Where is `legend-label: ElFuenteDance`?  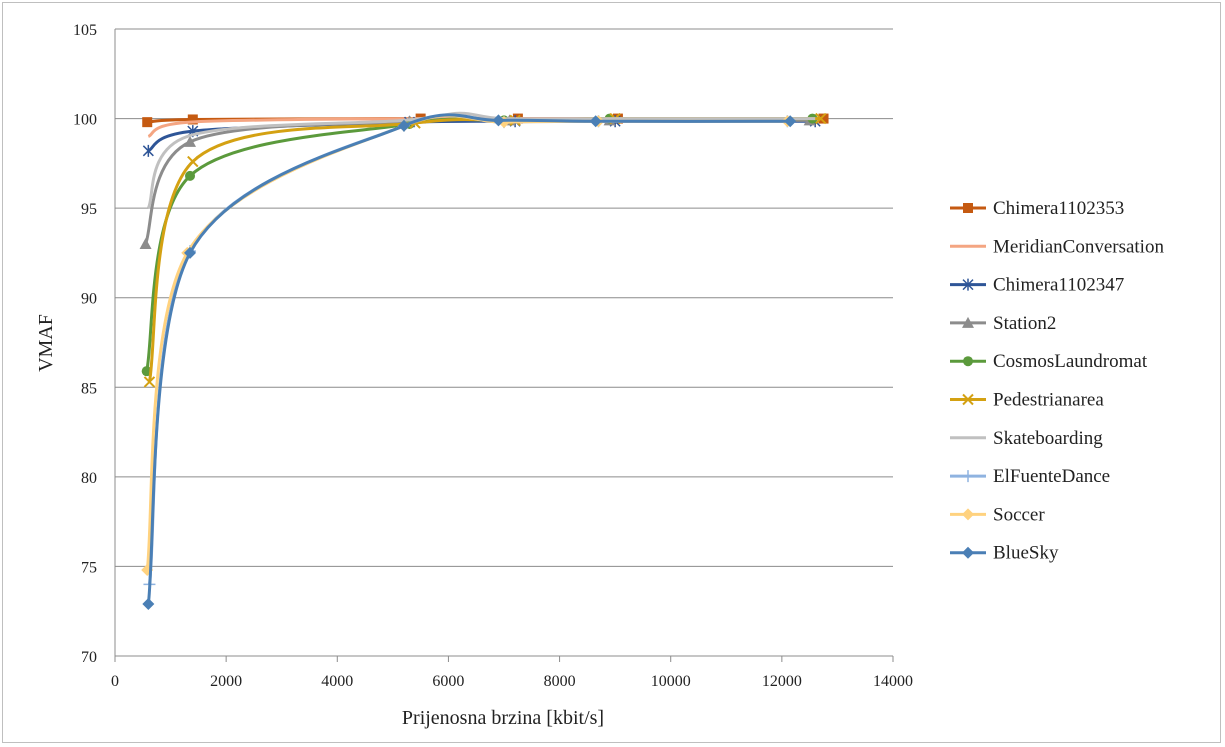
legend-label: ElFuenteDance is located at coordinates (1051, 476).